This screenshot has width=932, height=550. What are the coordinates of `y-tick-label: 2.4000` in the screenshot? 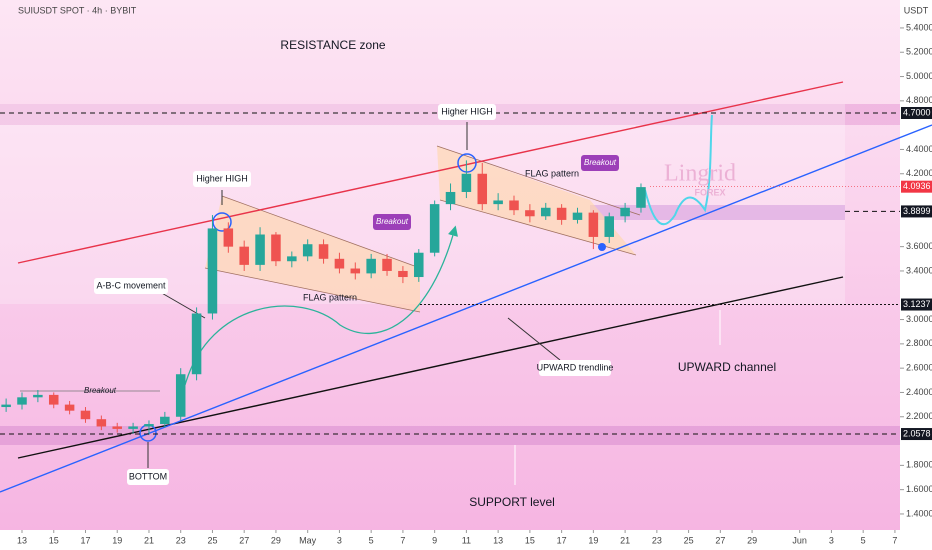 It's located at (919, 392).